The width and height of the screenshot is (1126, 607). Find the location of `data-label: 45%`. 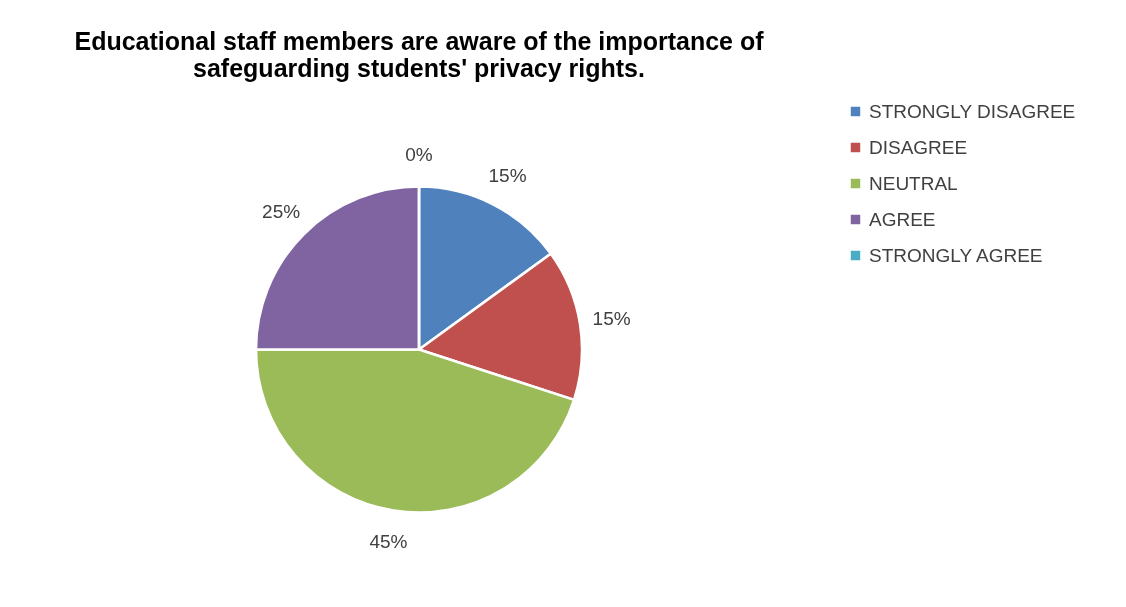

data-label: 45% is located at coordinates (388, 542).